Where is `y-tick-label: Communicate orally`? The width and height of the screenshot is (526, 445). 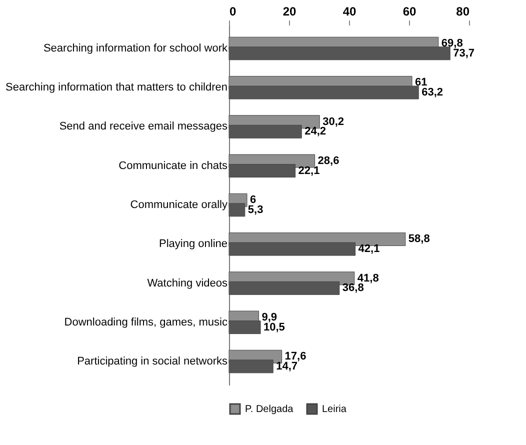
y-tick-label: Communicate orally is located at coordinates (179, 205).